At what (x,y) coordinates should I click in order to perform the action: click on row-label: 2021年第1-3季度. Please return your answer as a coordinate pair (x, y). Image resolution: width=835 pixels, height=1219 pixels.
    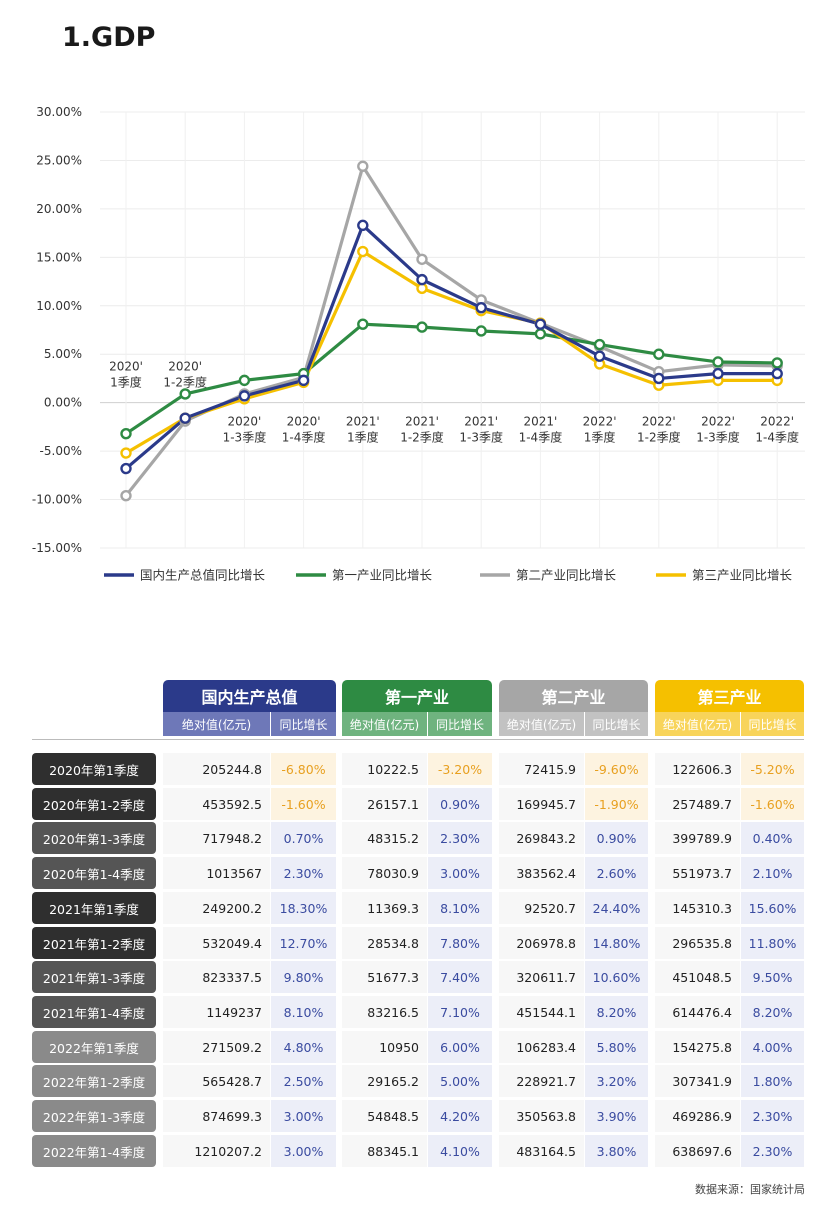
    Looking at the image, I should click on (94, 977).